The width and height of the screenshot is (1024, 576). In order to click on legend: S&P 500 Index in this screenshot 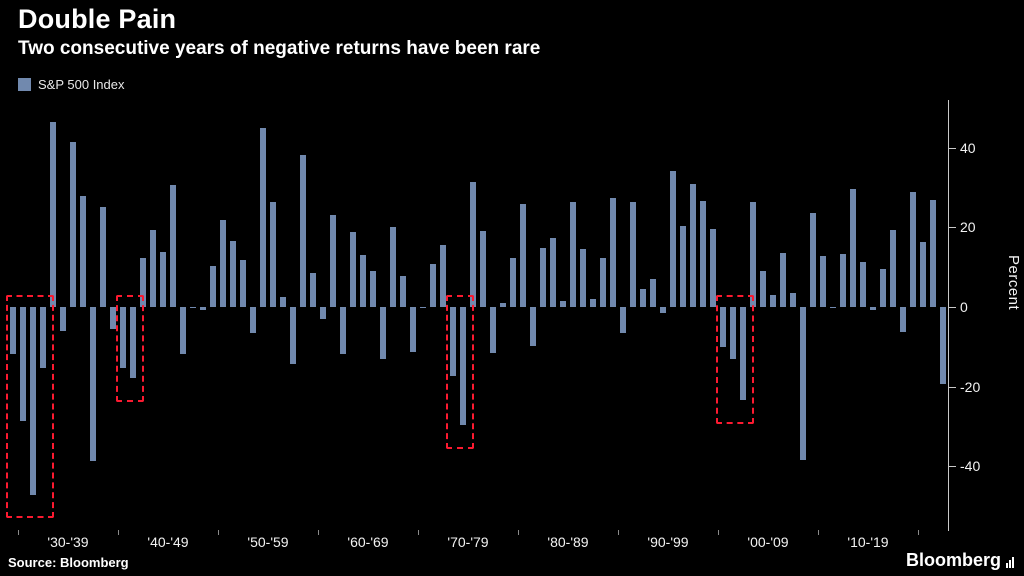, I will do `click(71, 84)`.